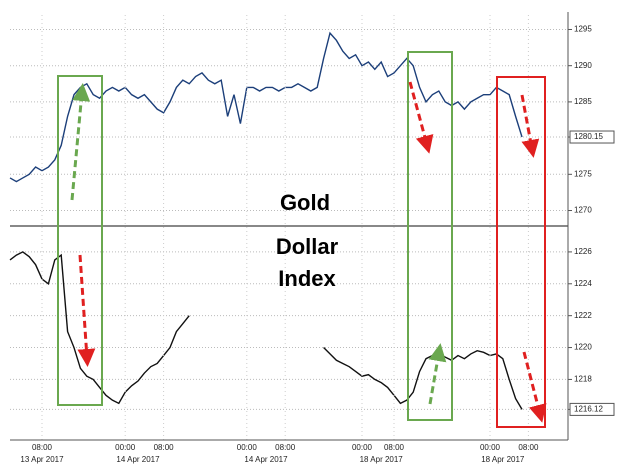 The width and height of the screenshot is (621, 474). Describe the element at coordinates (307, 278) in the screenshot. I see `annotation: Index` at that location.